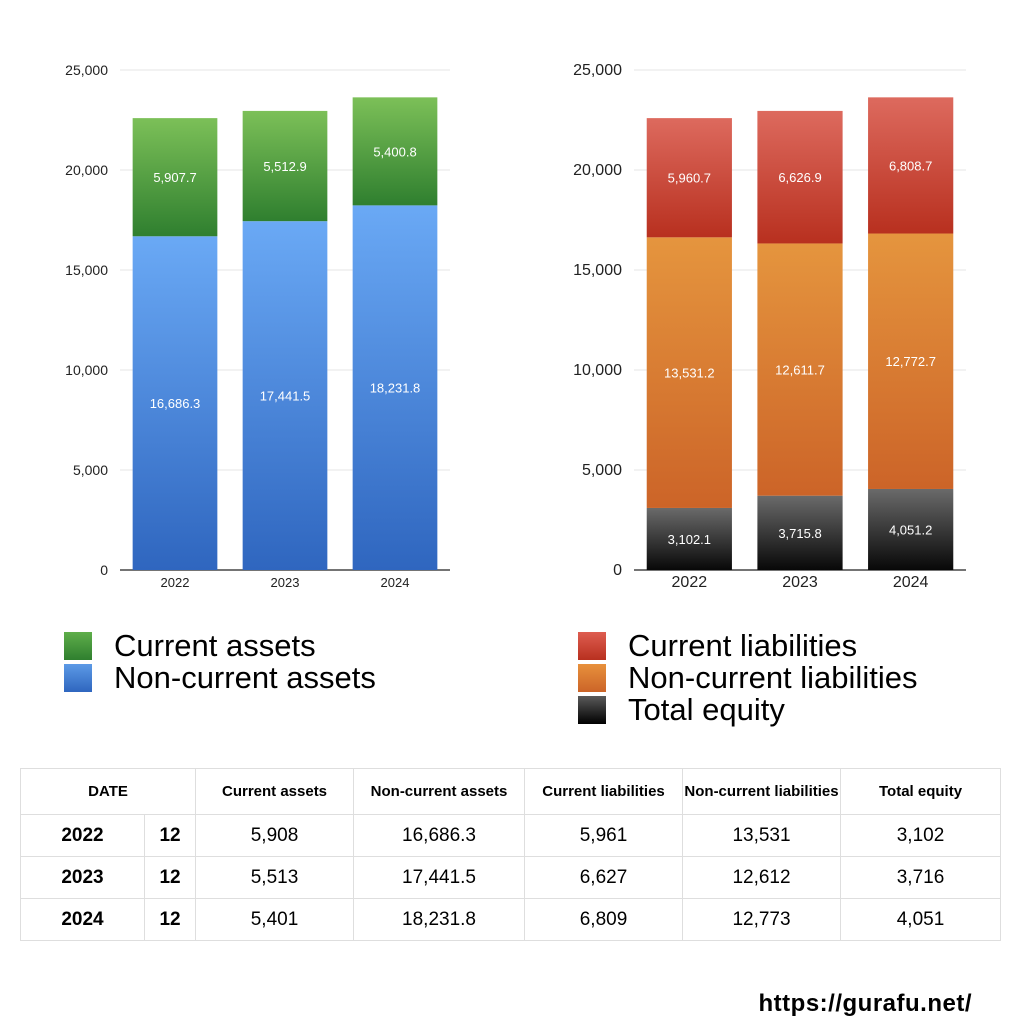 The height and width of the screenshot is (1024, 1024). I want to click on bar-non-current-assets-2023, so click(285, 396).